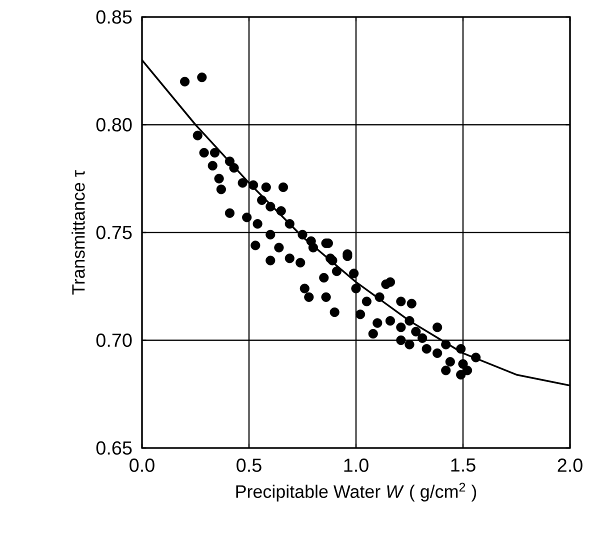 The image size is (591, 548). What do you see at coordinates (114, 340) in the screenshot?
I see `y-tick-label: 0.70` at bounding box center [114, 340].